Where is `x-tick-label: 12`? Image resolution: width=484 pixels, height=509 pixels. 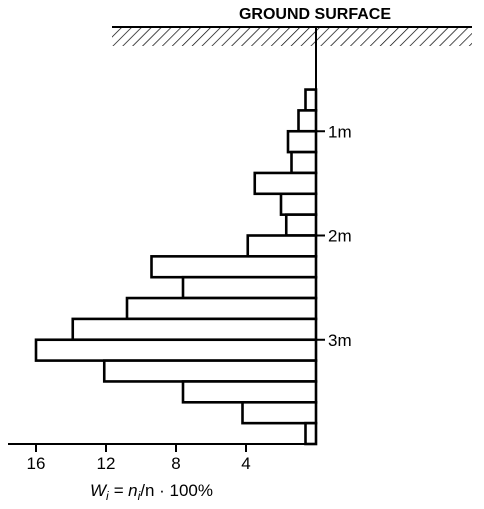 x-tick-label: 12 is located at coordinates (106, 463).